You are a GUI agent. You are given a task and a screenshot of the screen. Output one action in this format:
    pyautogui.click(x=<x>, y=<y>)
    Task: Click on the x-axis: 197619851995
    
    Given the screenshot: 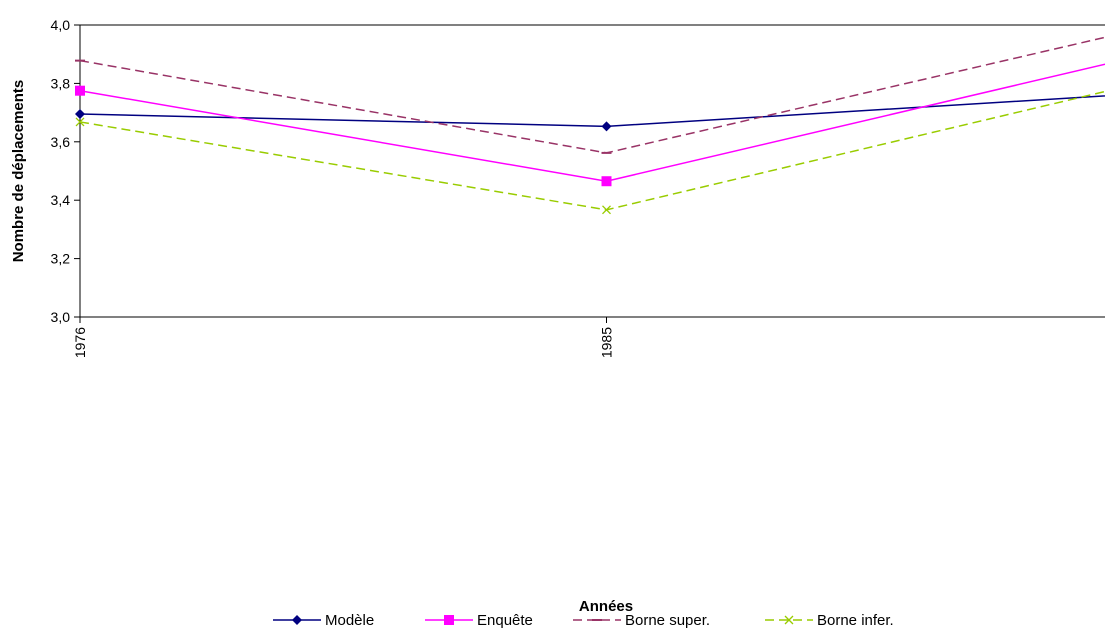 What is the action you would take?
    pyautogui.click(x=343, y=337)
    